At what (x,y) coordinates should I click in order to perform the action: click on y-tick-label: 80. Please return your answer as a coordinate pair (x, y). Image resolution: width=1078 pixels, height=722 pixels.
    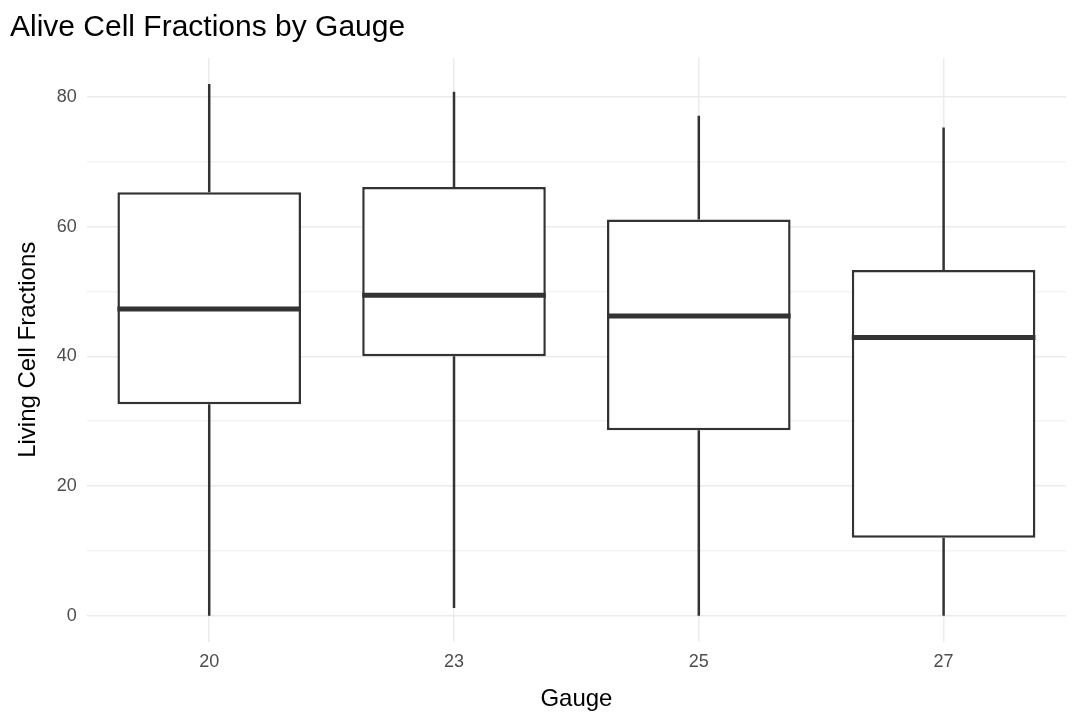
    Looking at the image, I should click on (66, 95).